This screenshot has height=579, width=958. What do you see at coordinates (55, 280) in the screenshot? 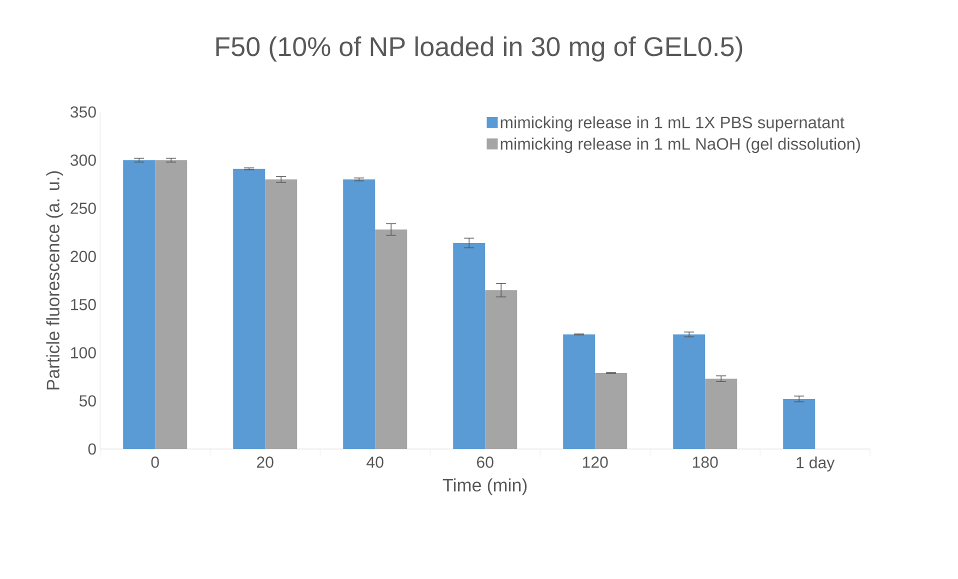
I see `y-axis-title: Particle fluorescence (a. u.)` at bounding box center [55, 280].